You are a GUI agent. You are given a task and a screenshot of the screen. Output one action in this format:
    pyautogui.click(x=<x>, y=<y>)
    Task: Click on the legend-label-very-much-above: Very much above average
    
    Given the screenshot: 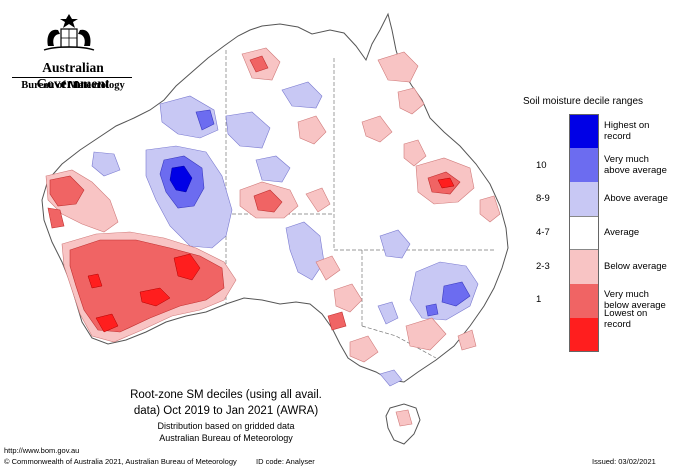 What is the action you would take?
    pyautogui.click(x=635, y=165)
    